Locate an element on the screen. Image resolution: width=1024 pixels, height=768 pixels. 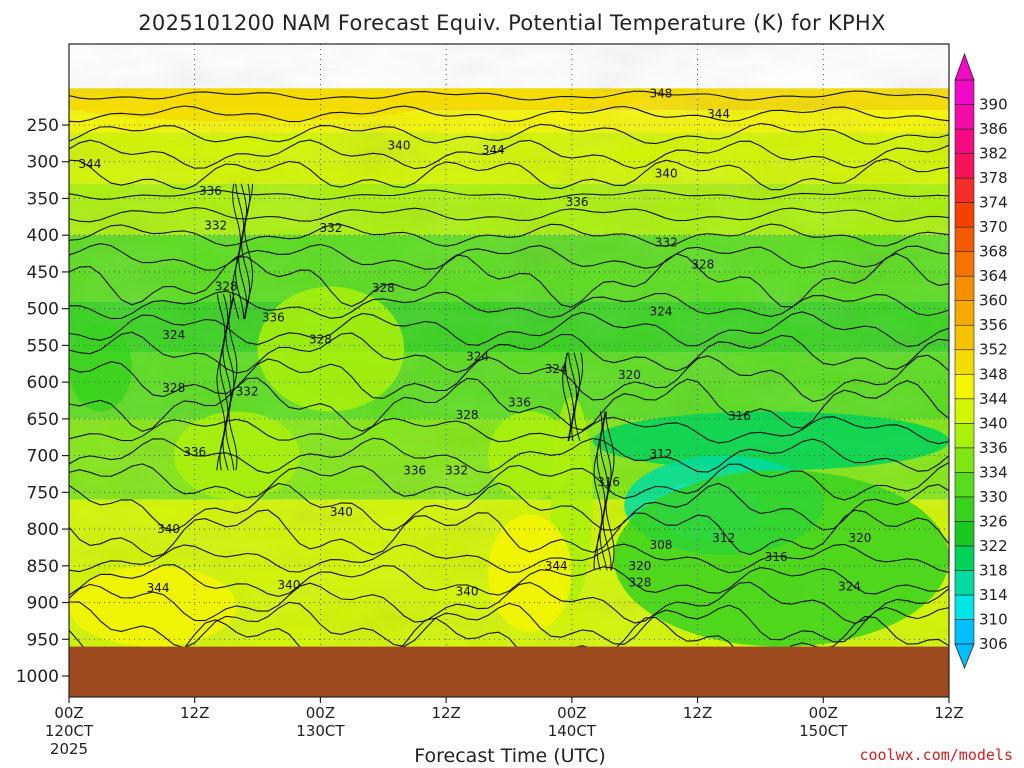
contour-label: 348 is located at coordinates (660, 93).